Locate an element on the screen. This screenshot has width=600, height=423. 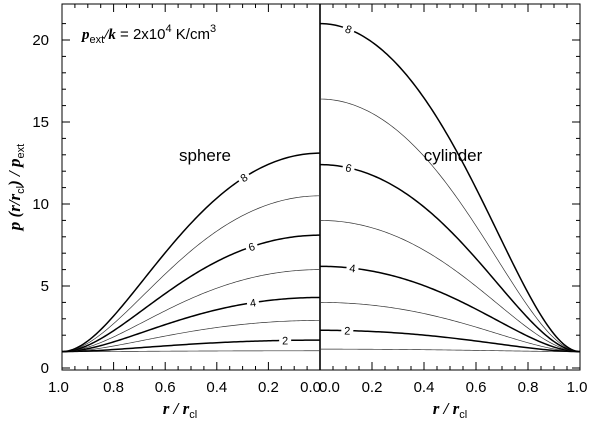
cylinder-curve-label-6: 6 is located at coordinates (348, 168).